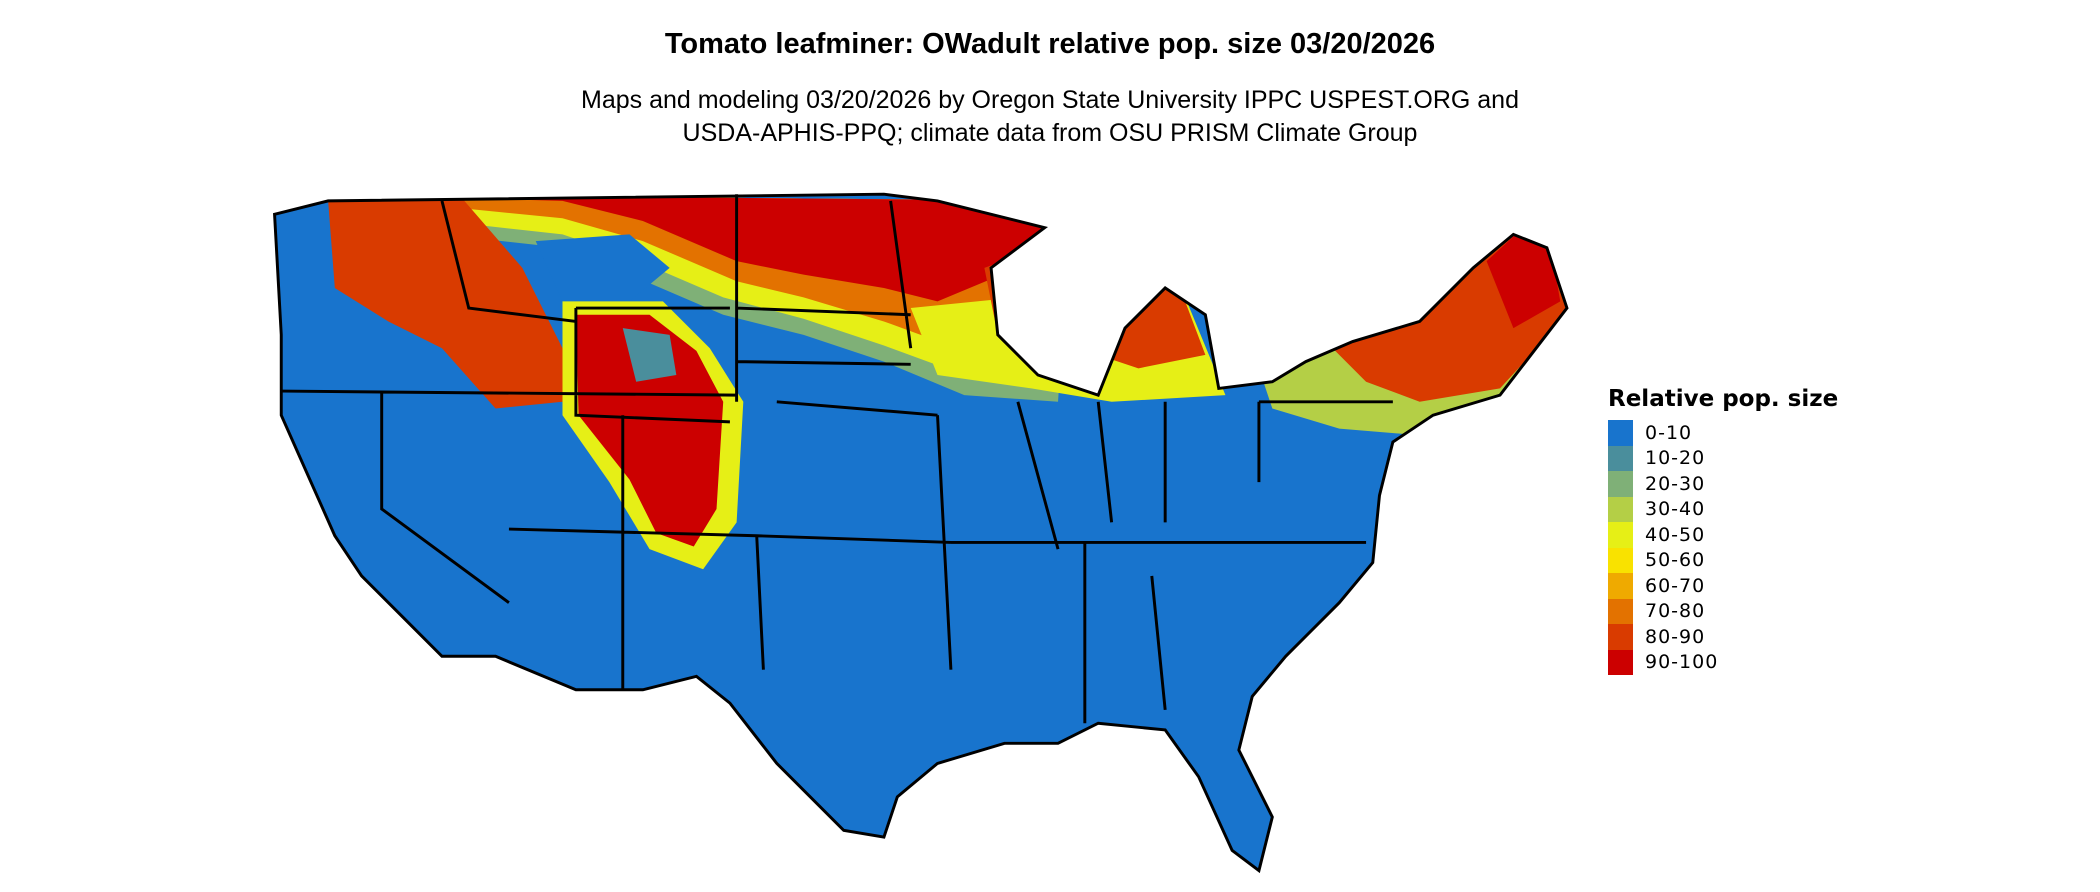 The image size is (2100, 892). Describe the element at coordinates (1723, 611) in the screenshot. I see `legend-item: 70-80` at that location.